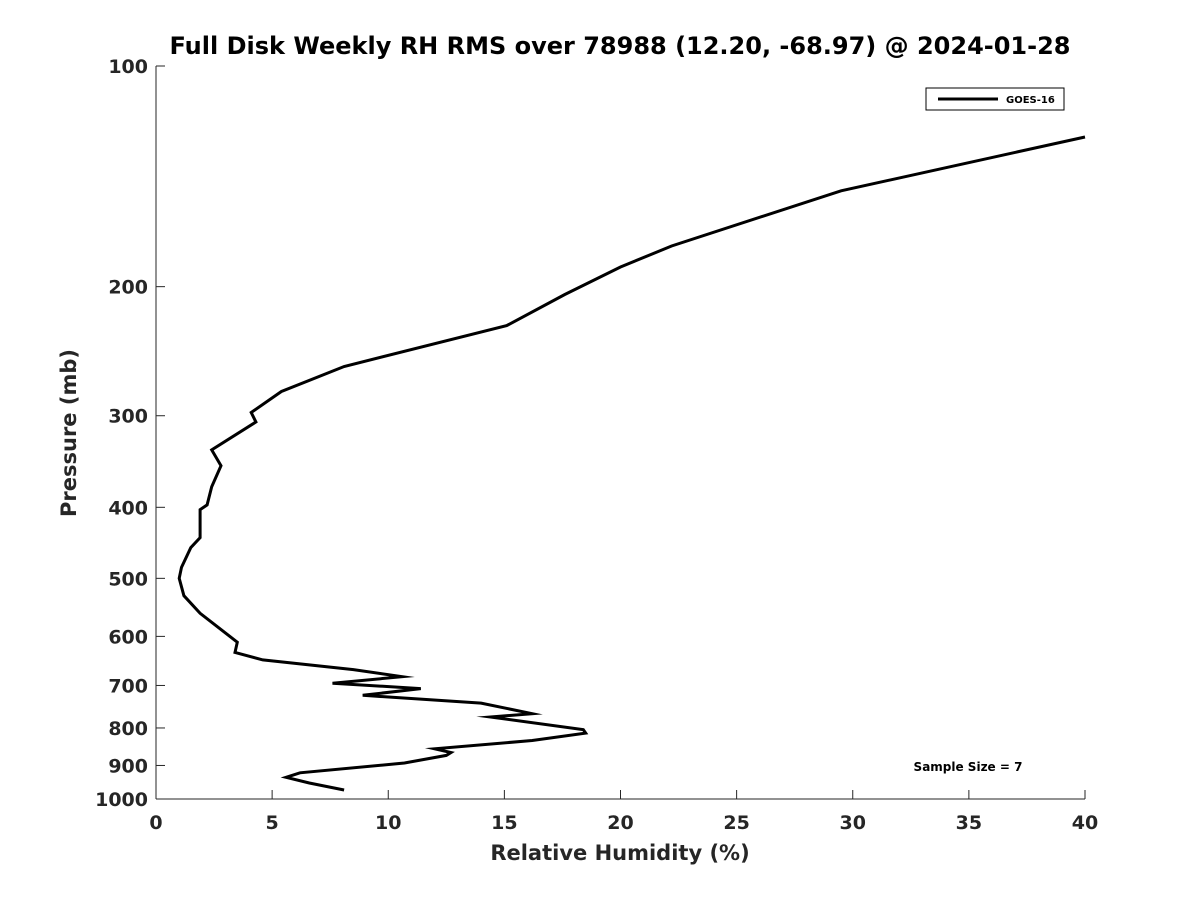 The image size is (1200, 900). Describe the element at coordinates (155, 823) in the screenshot. I see `x-tick-label: 0` at that location.